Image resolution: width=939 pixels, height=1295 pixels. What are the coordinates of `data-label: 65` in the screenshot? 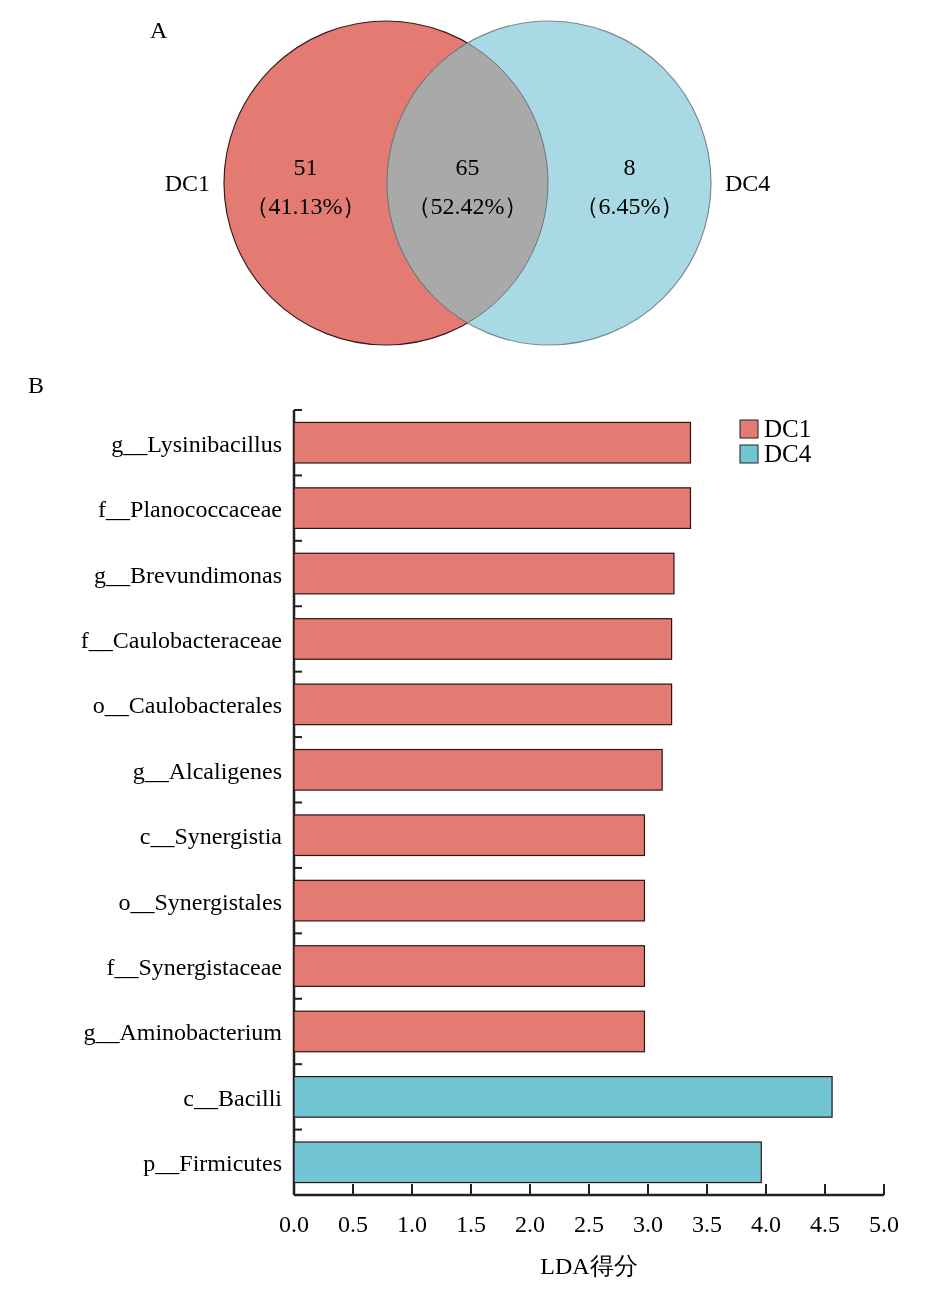 It's located at (467, 167).